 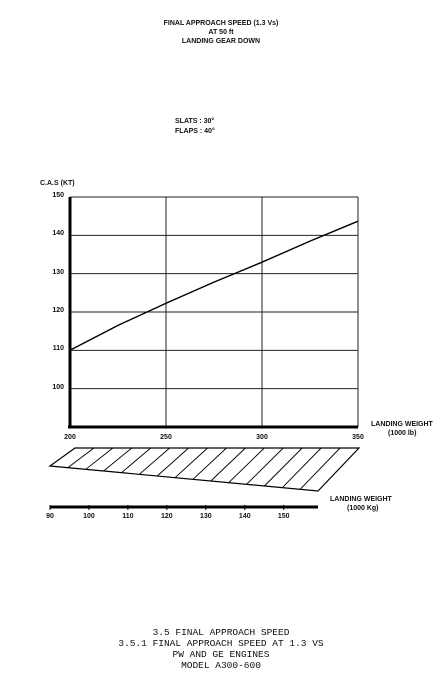 I want to click on header-line-1: FINAL APPROACH SPEED (1.3 Vs), so click(x=221, y=23).